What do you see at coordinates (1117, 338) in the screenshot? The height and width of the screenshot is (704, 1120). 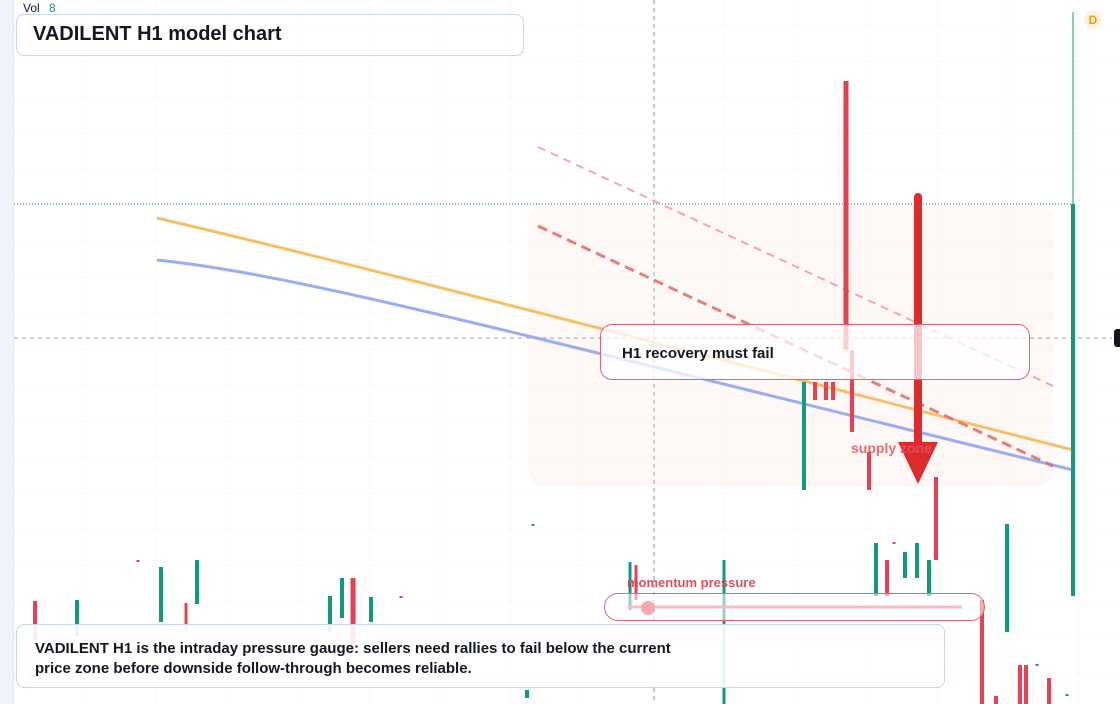 I see `price-marker-icon` at bounding box center [1117, 338].